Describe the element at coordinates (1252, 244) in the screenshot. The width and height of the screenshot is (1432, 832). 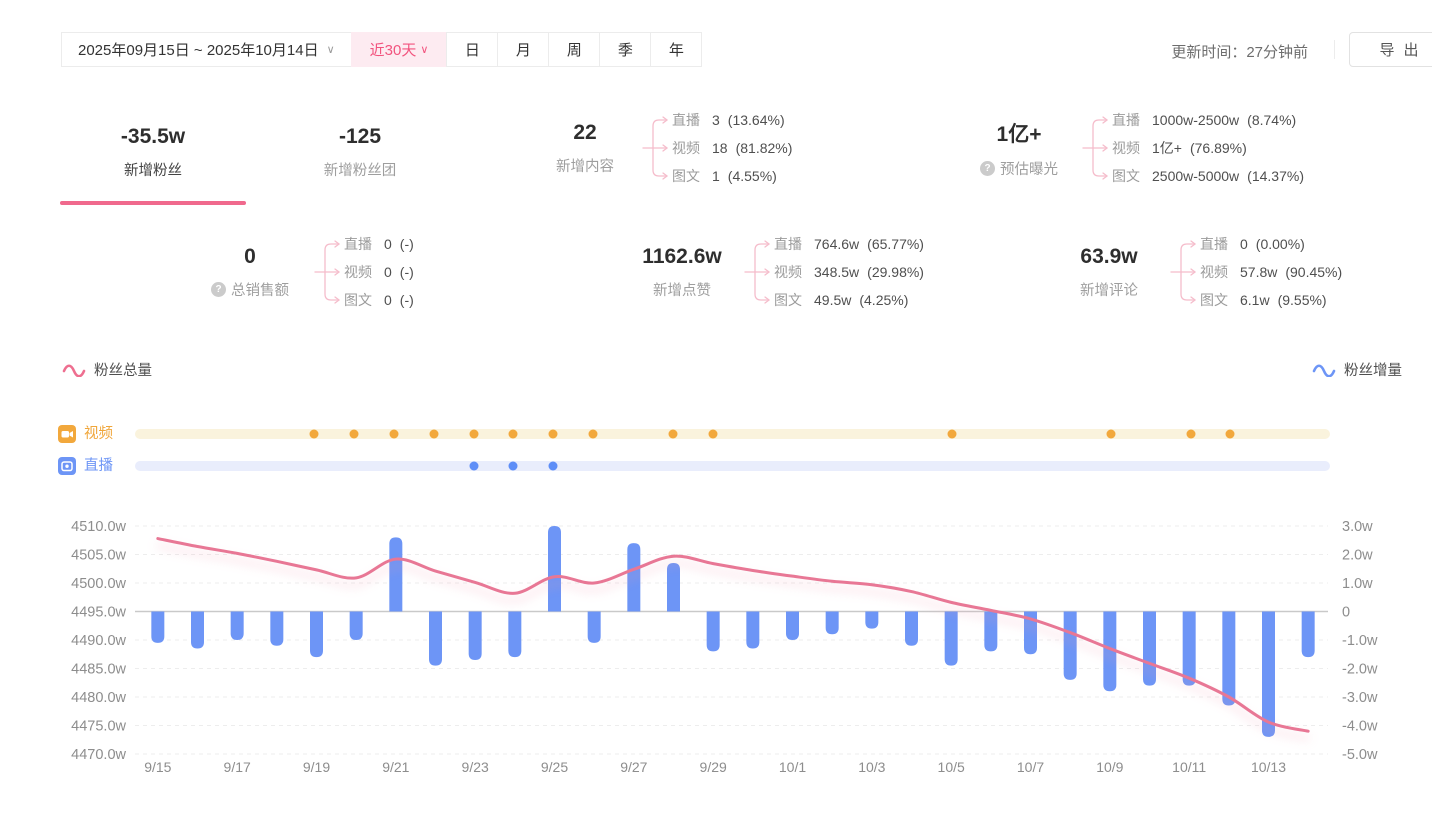
I see `breakdown-row-live: 直播 0 (0.00%)` at that location.